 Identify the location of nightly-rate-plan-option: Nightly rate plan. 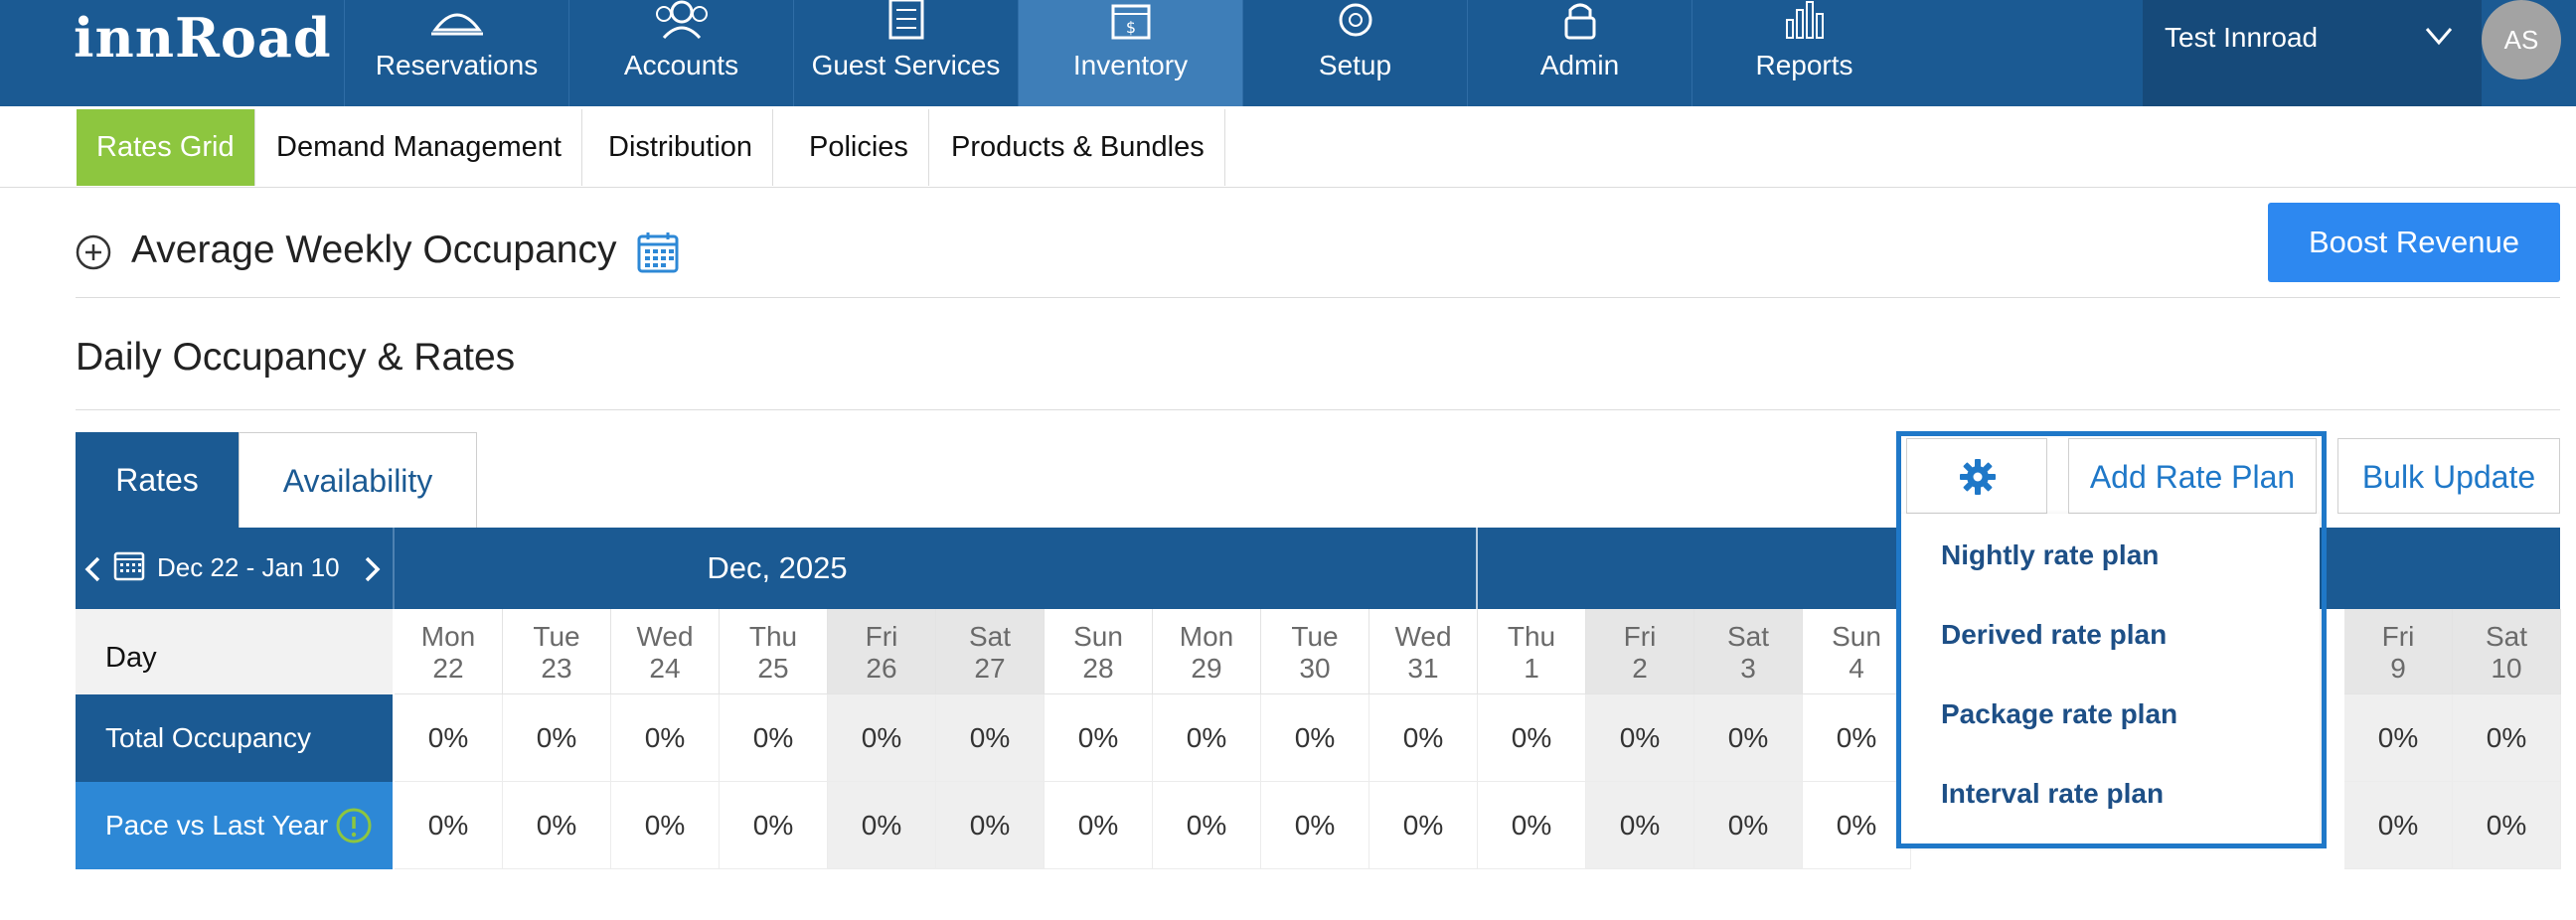
(2050, 554).